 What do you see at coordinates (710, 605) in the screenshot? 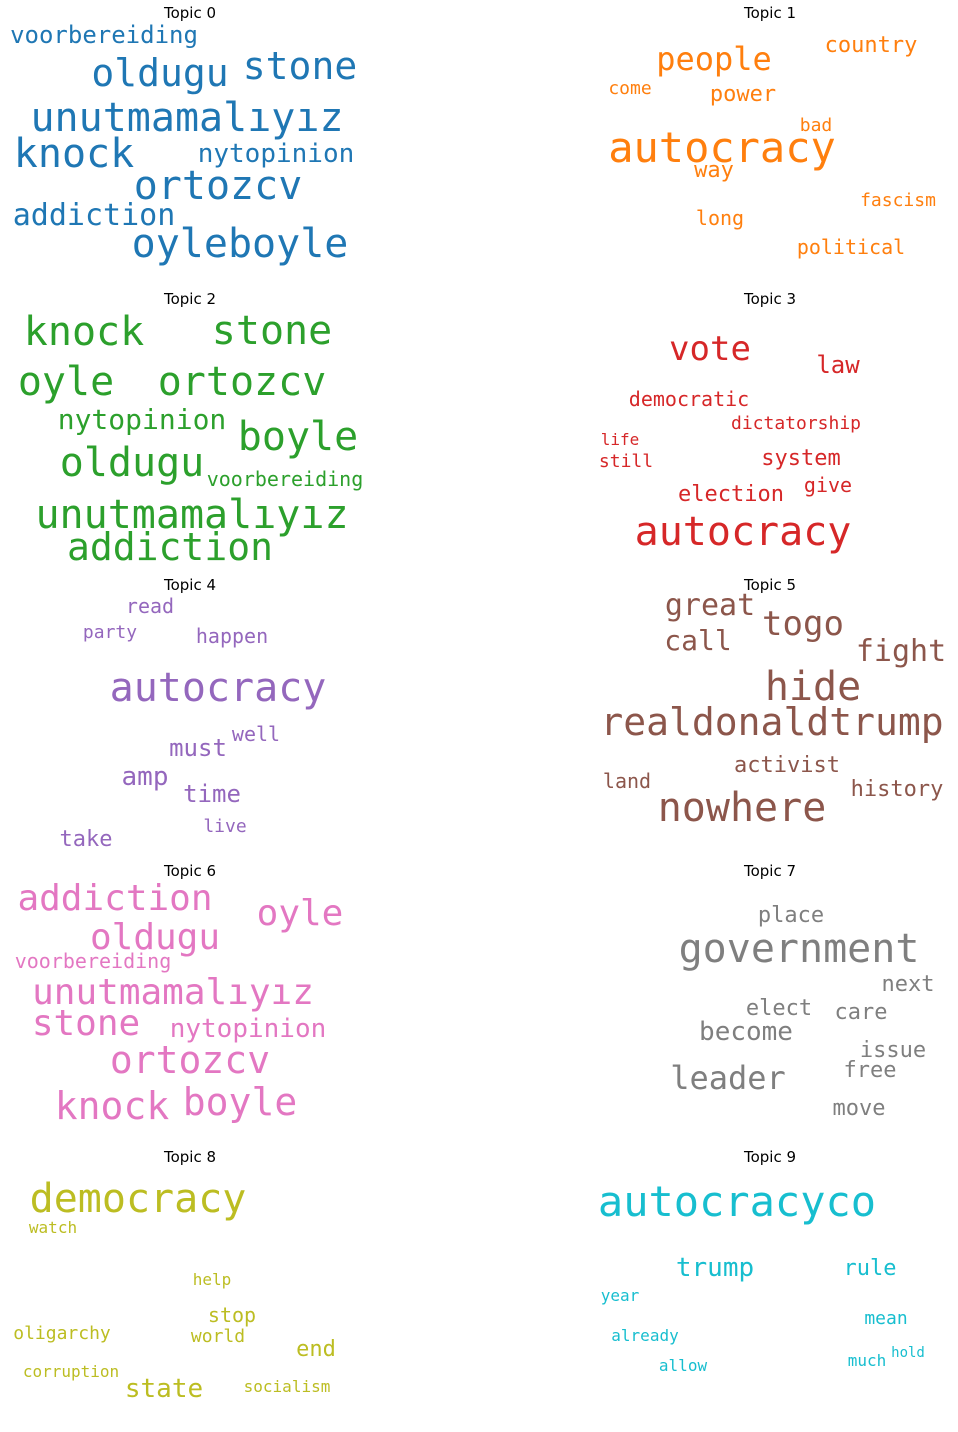
I see `cloud-word: great` at bounding box center [710, 605].